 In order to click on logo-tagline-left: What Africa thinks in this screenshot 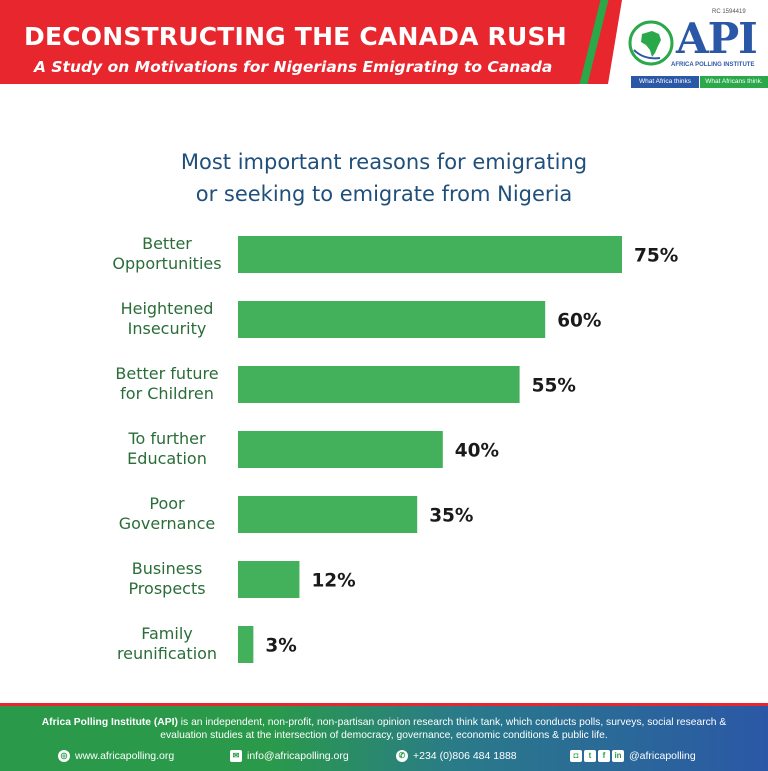, I will do `click(665, 82)`.